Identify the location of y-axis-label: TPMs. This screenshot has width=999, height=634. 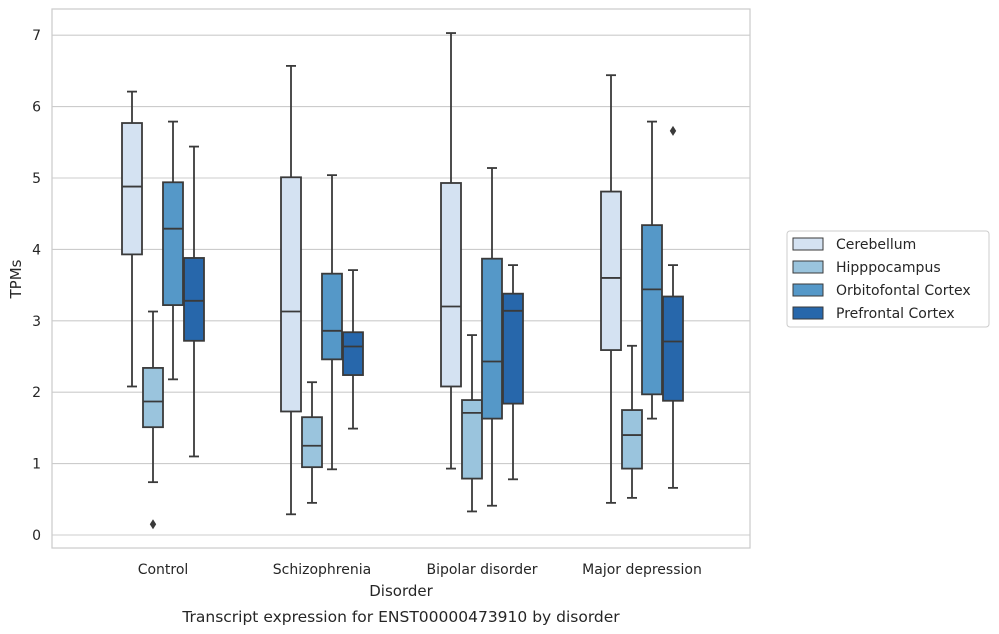
(16, 279).